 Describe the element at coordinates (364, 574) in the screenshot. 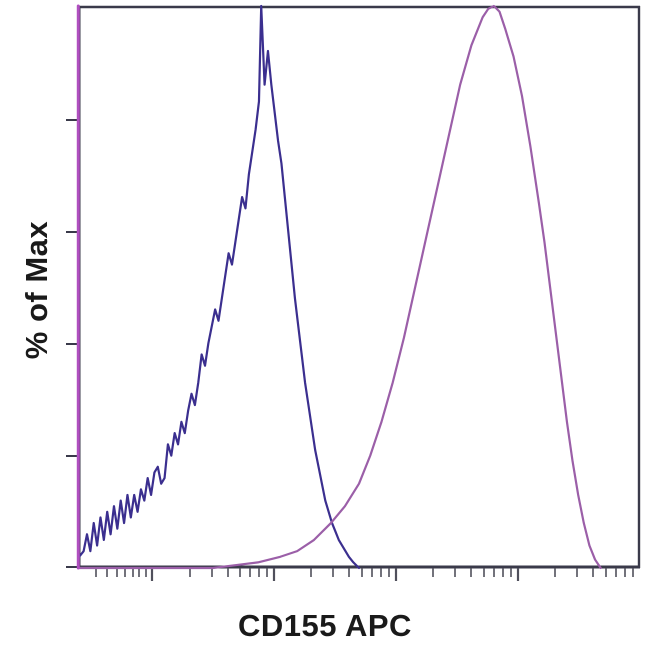

I see `x-axis-ticks` at that location.